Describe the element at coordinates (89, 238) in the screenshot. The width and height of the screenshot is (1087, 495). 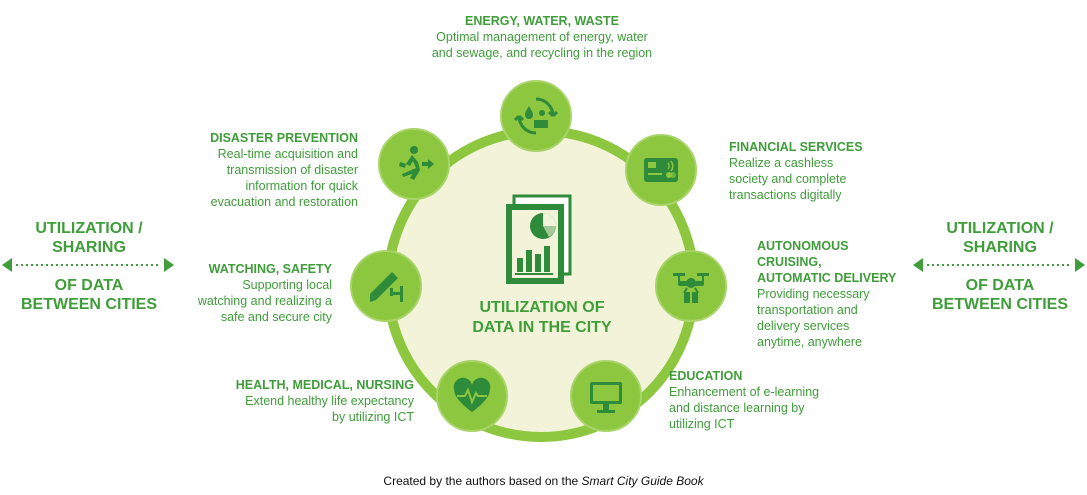
I see `left-side-heading: UTILIZATION / SHARING` at that location.